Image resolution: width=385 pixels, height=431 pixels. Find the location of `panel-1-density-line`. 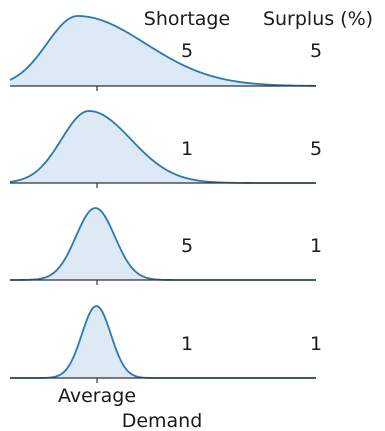

panel-1-density-line is located at coordinates (163, 51).